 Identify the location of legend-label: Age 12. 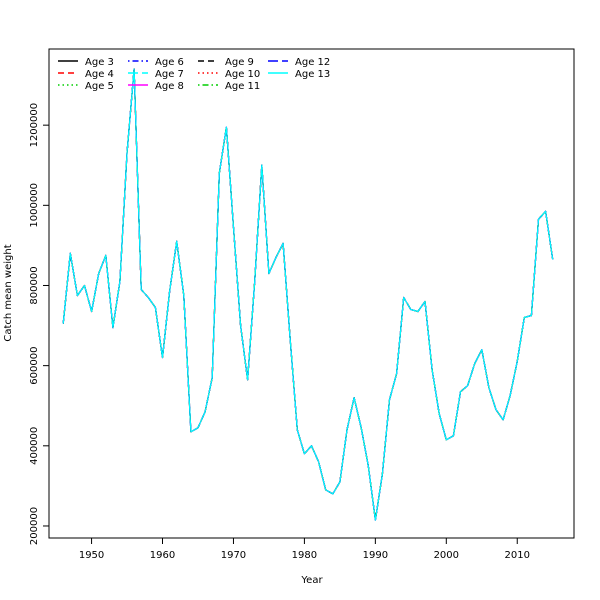
(312, 62).